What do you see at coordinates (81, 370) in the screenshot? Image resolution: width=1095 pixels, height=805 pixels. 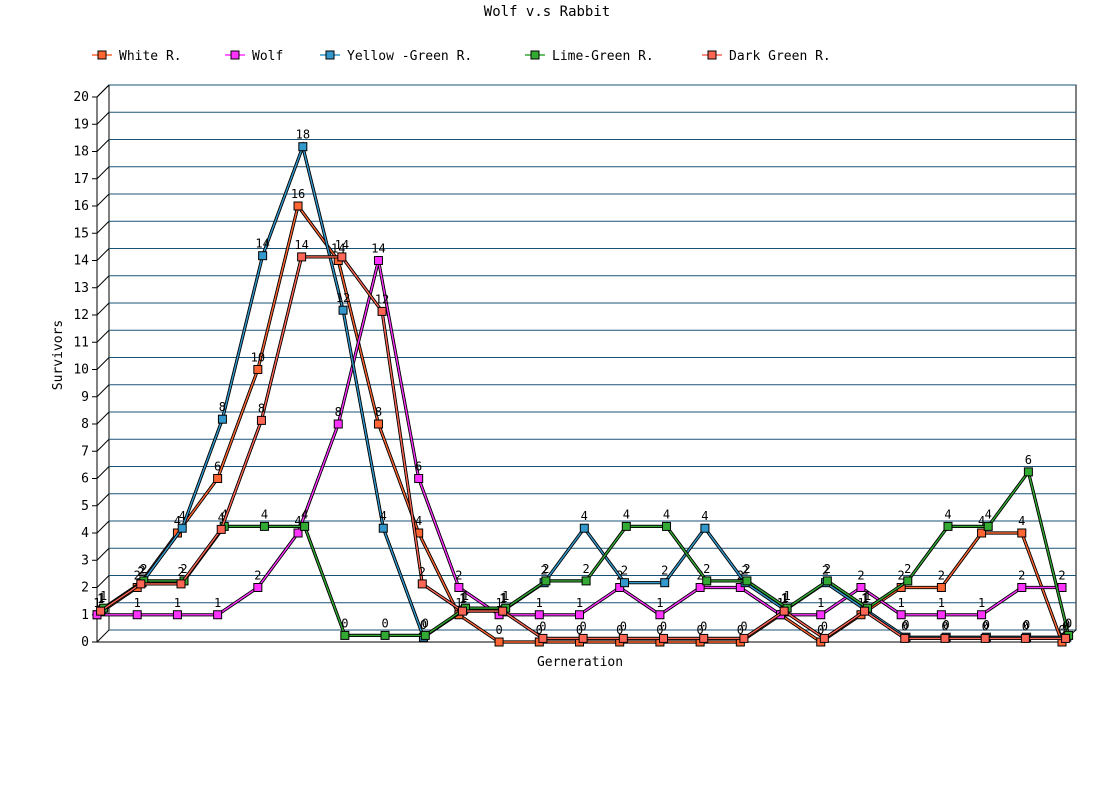 I see `y-tick-label: 10` at bounding box center [81, 370].